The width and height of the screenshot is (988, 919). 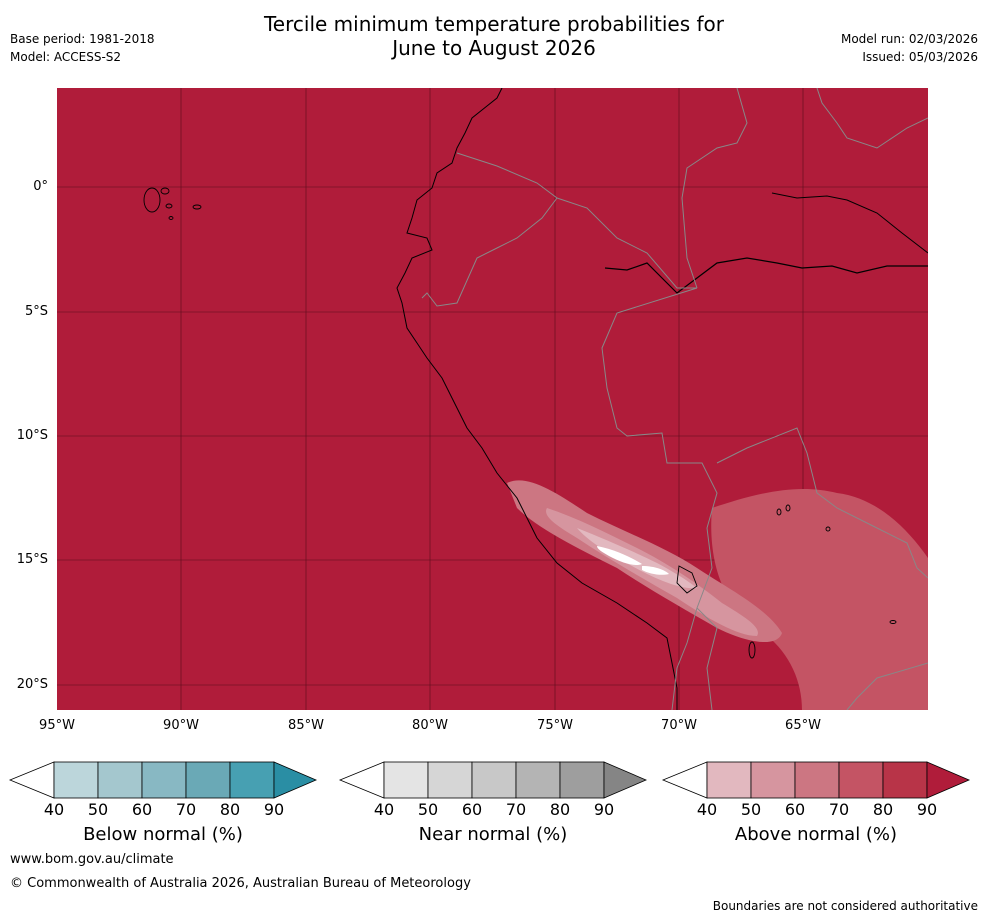 I want to click on lon-label: 85°W, so click(x=306, y=725).